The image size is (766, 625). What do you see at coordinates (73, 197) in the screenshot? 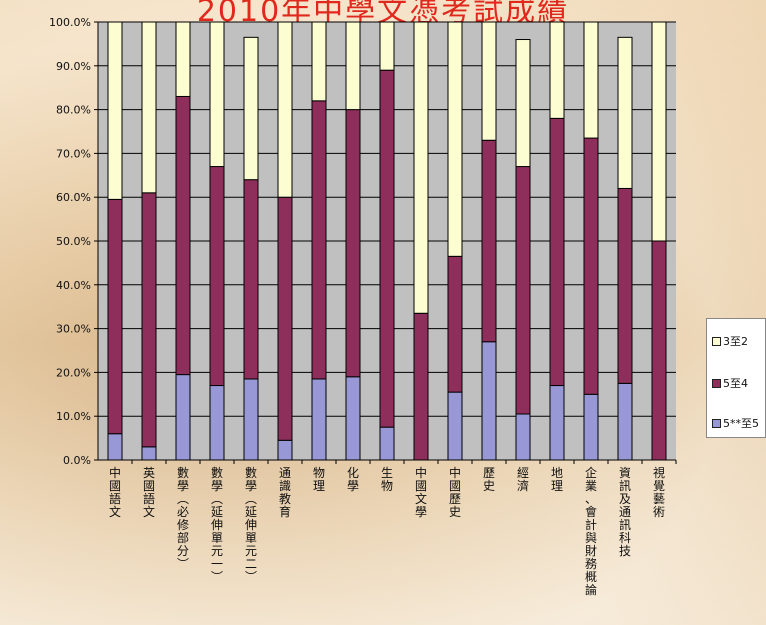
I see `y-tick-label: 60.0%` at bounding box center [73, 197].